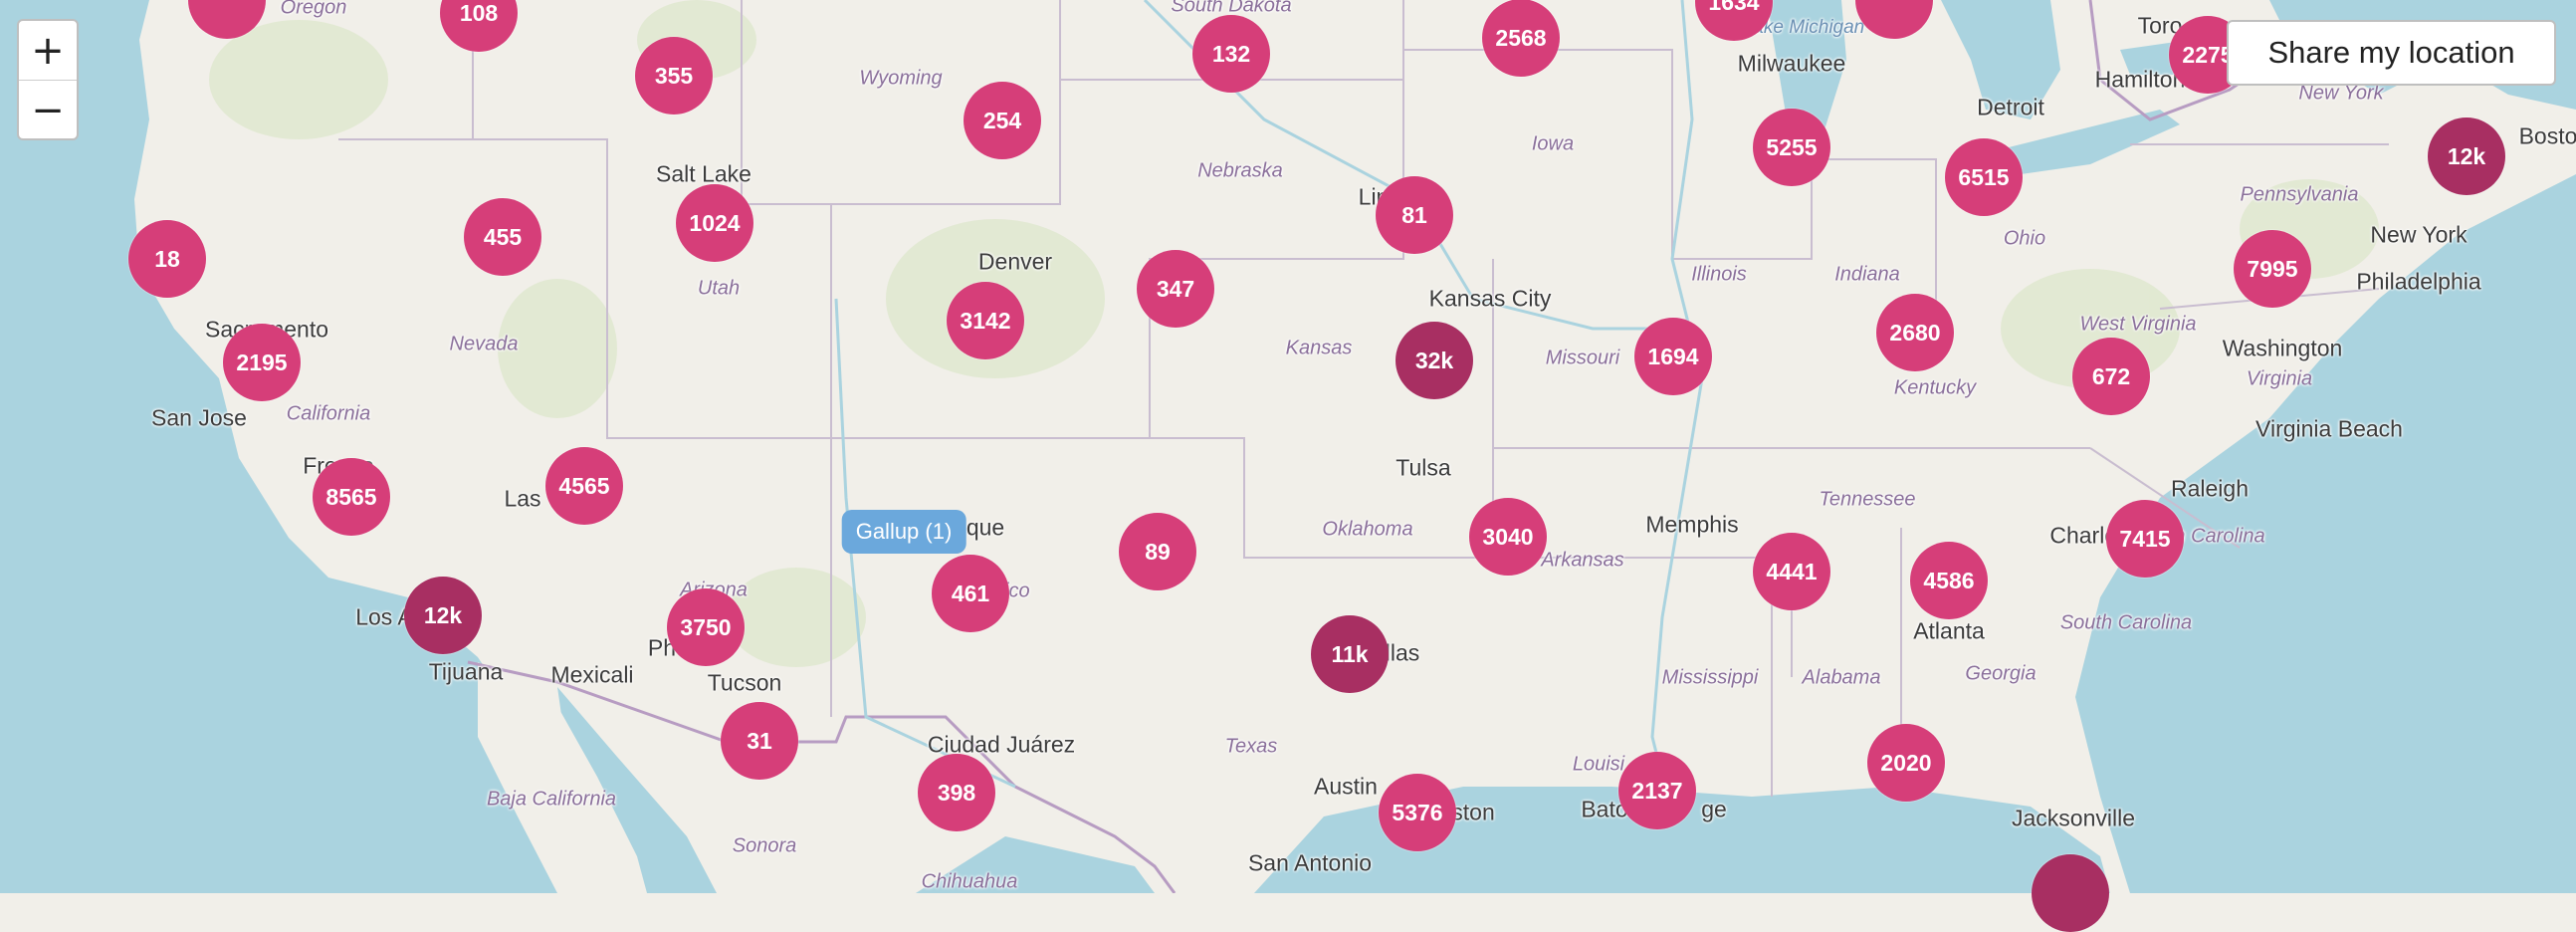 The image size is (2576, 932). I want to click on cluster-marker: 254, so click(1002, 121).